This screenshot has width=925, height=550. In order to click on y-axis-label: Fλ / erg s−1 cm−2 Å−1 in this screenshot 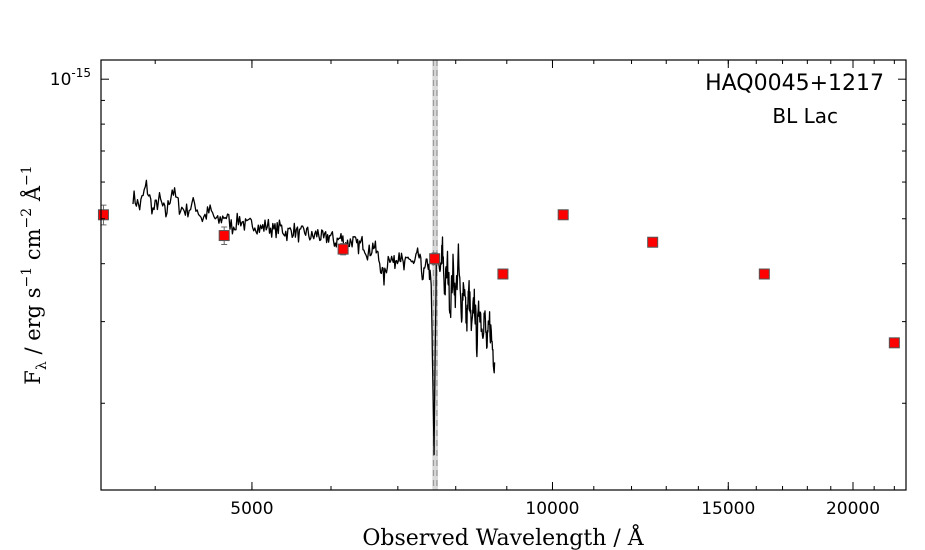, I will do `click(34, 274)`.